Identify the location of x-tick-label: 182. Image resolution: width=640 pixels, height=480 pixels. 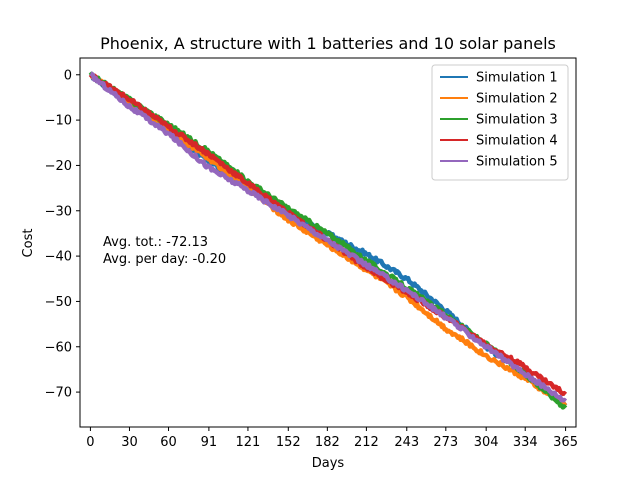
(327, 442).